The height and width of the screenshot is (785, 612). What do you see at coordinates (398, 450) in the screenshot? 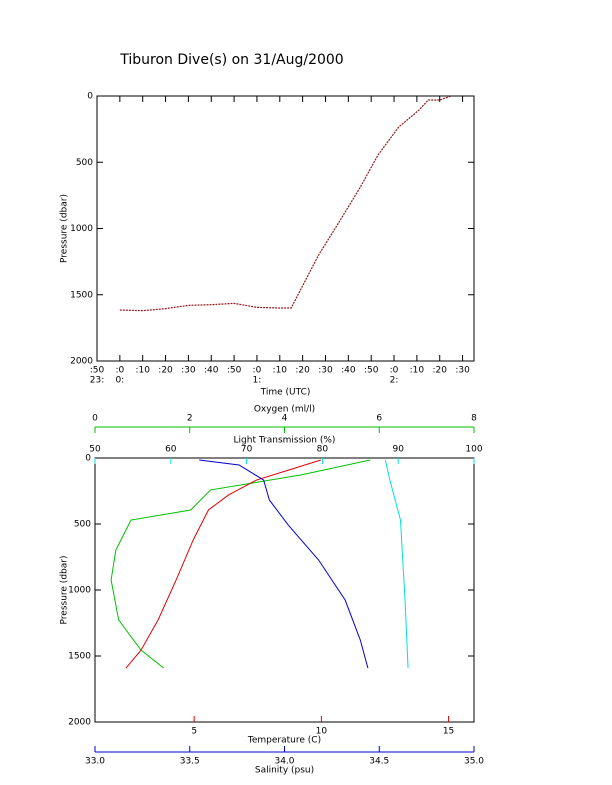
I see `x-tick-label: 90` at bounding box center [398, 450].